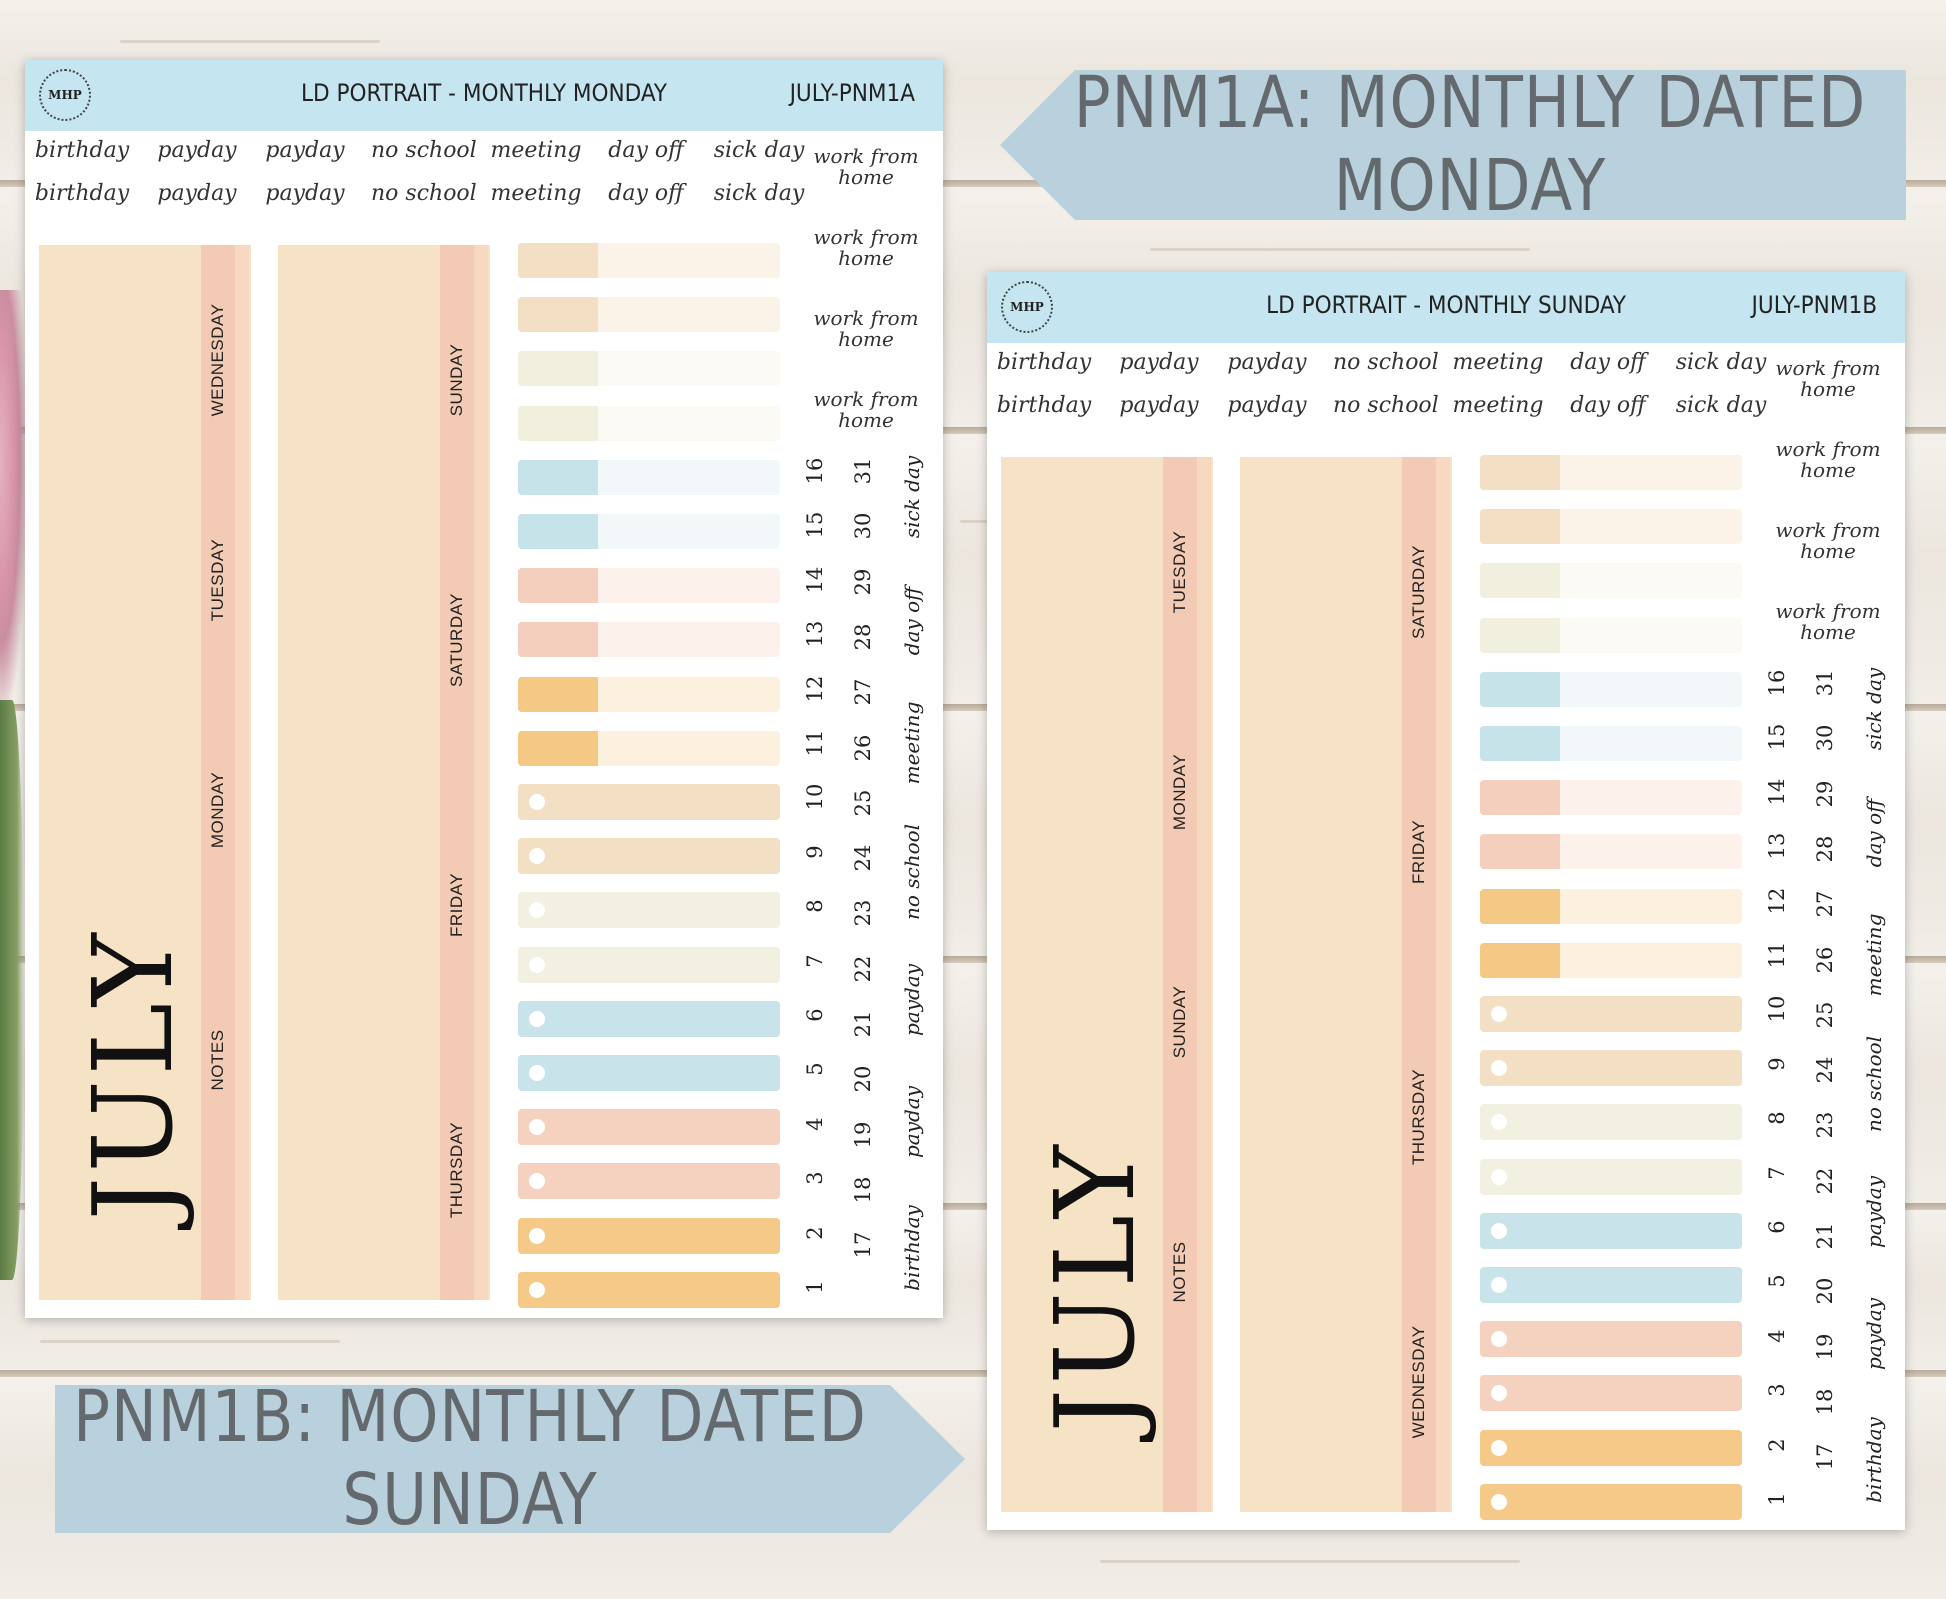  Describe the element at coordinates (1825, 793) in the screenshot. I see `date-number: 29` at that location.